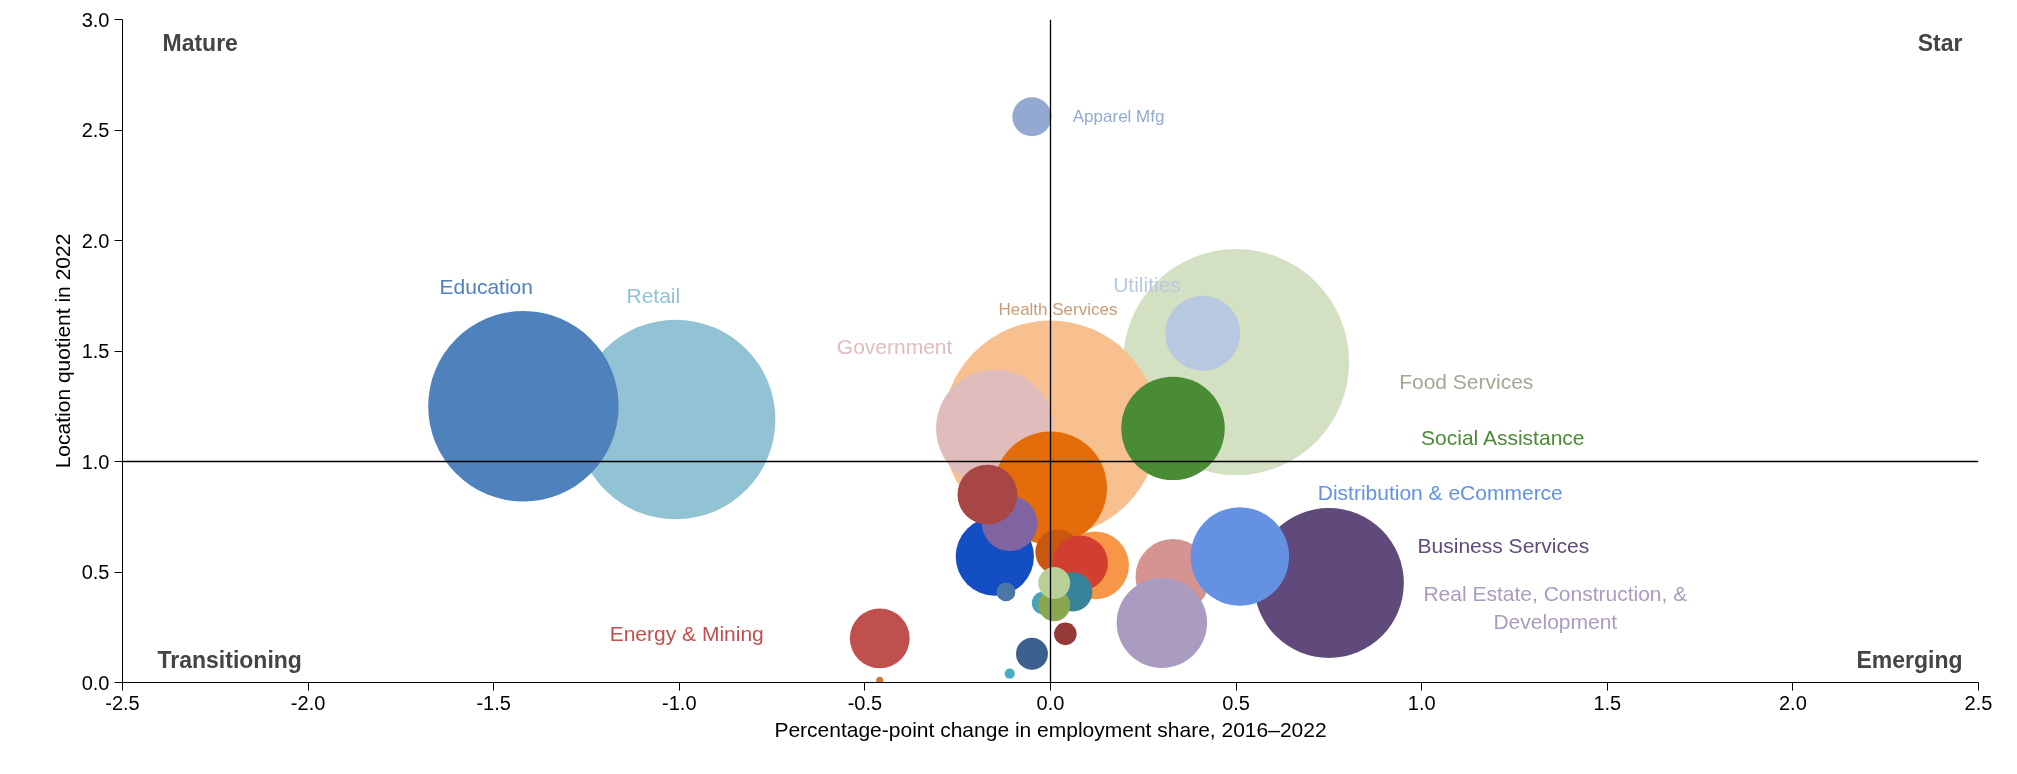  I want to click on x-tick-label: 2.5, so click(1978, 702).